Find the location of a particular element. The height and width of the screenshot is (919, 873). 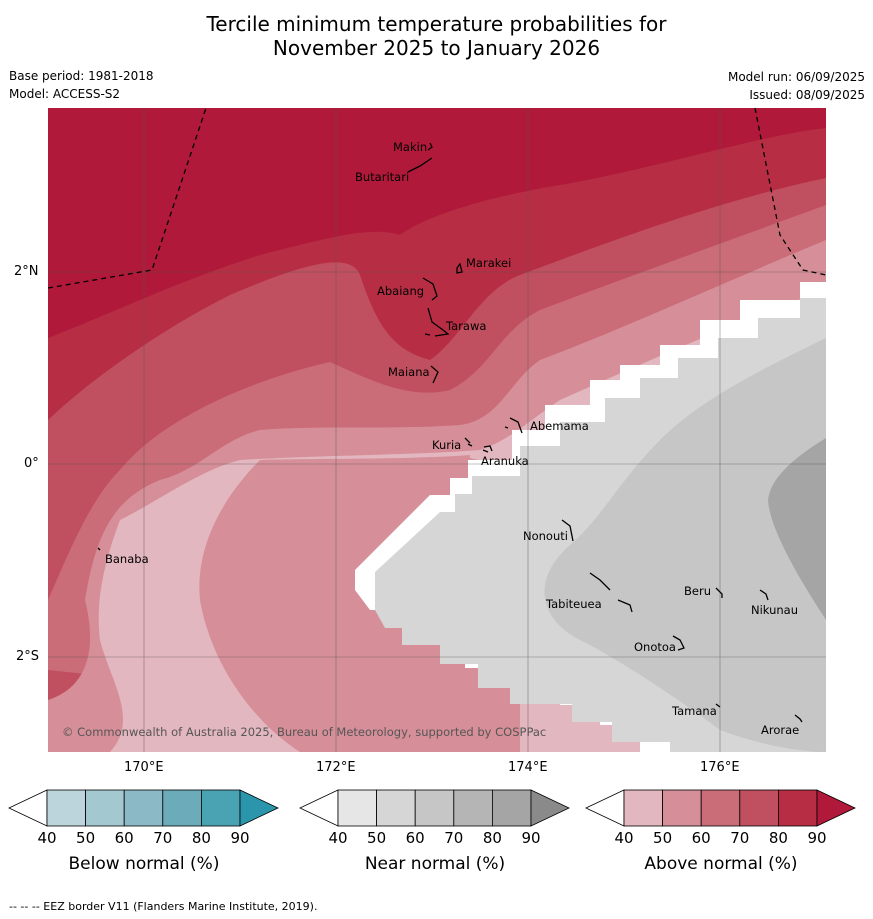

model-name: Model: ACCESS-S2 is located at coordinates (65, 94).